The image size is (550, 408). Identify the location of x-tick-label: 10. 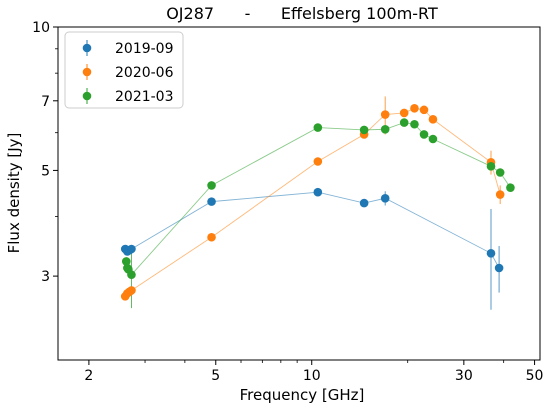
(312, 376).